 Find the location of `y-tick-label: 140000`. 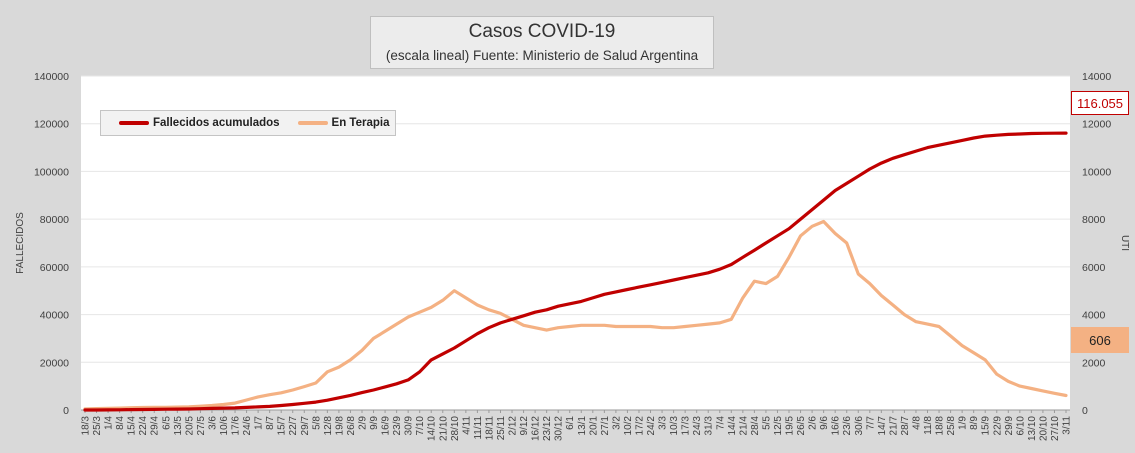

y-tick-label: 140000 is located at coordinates (51, 77).